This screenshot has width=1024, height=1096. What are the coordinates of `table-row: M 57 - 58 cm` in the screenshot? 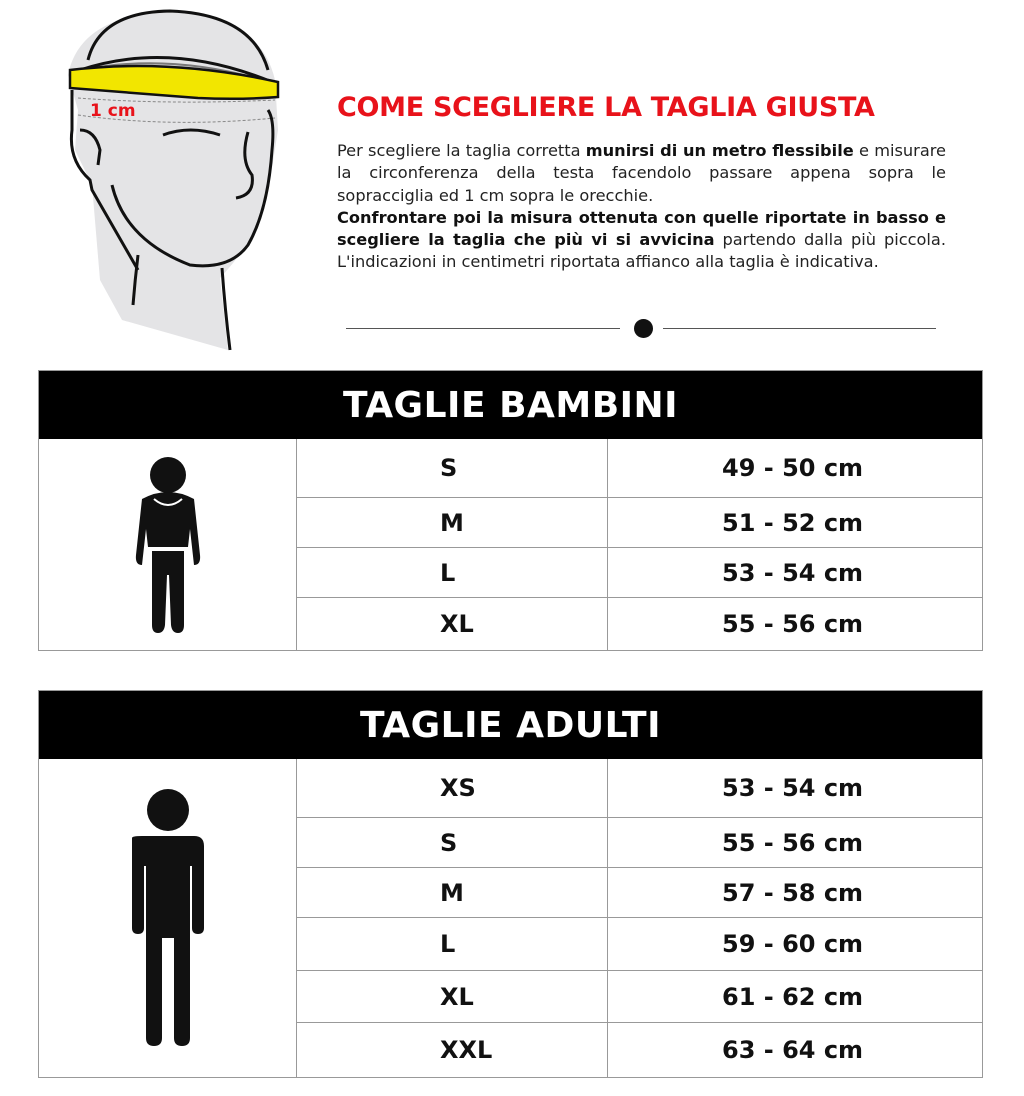 It's located at (639, 893).